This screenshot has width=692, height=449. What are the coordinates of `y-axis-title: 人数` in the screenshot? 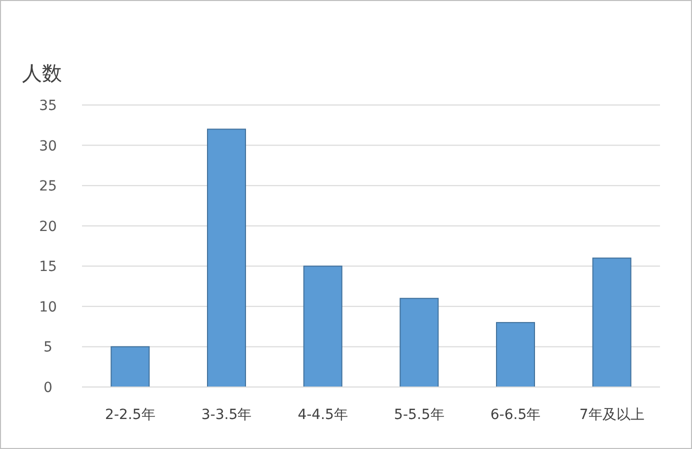 It's located at (42, 73).